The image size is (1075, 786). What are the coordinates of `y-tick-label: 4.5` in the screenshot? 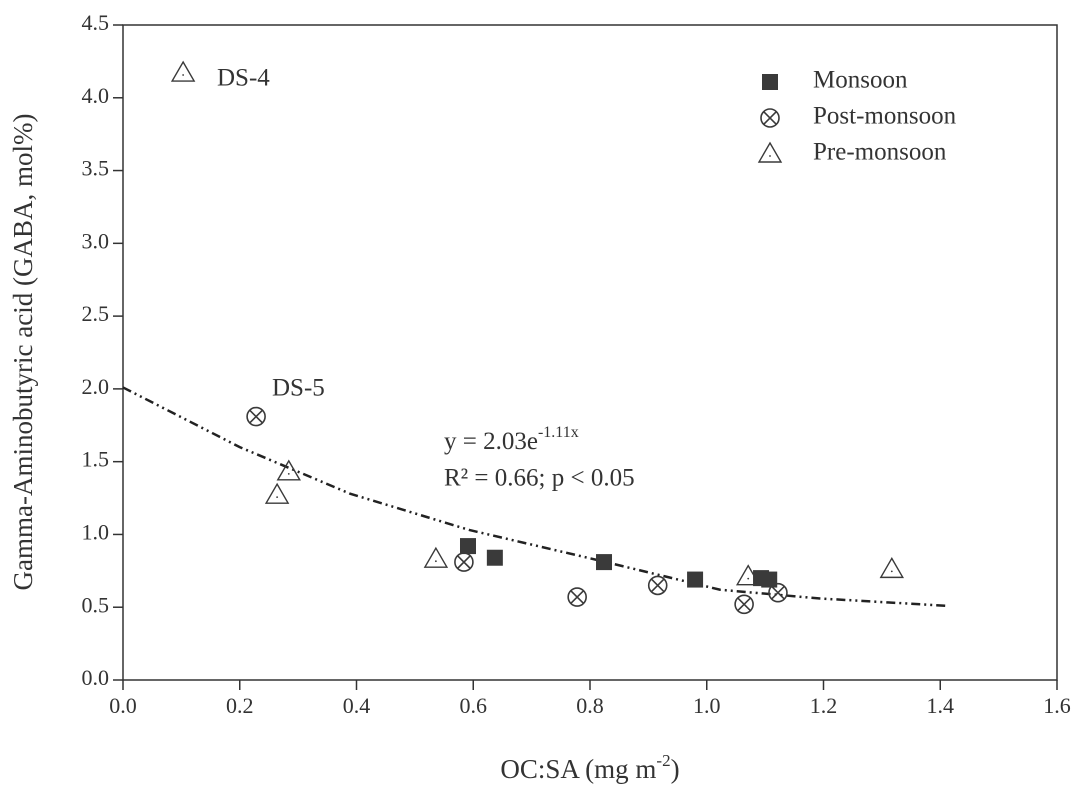 It's located at (96, 22).